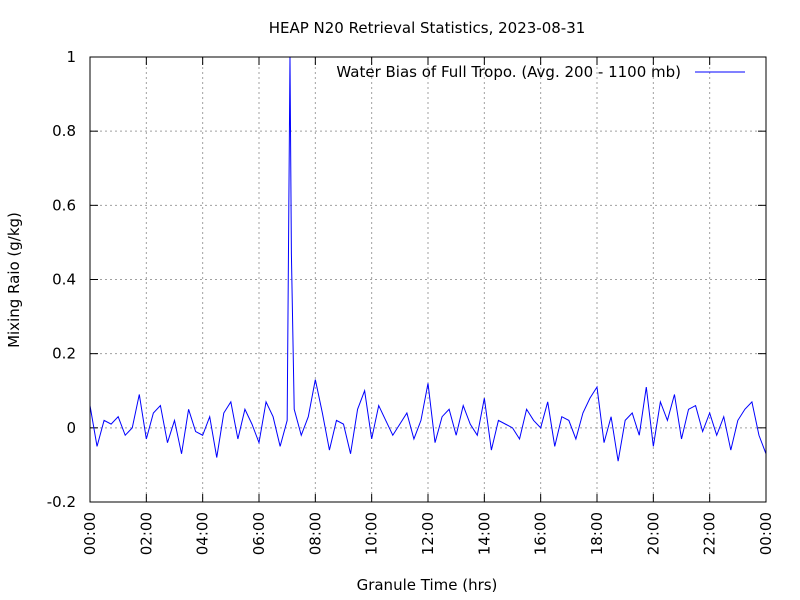 The width and height of the screenshot is (800, 600). I want to click on x-tick-label: 10:00, so click(372, 533).